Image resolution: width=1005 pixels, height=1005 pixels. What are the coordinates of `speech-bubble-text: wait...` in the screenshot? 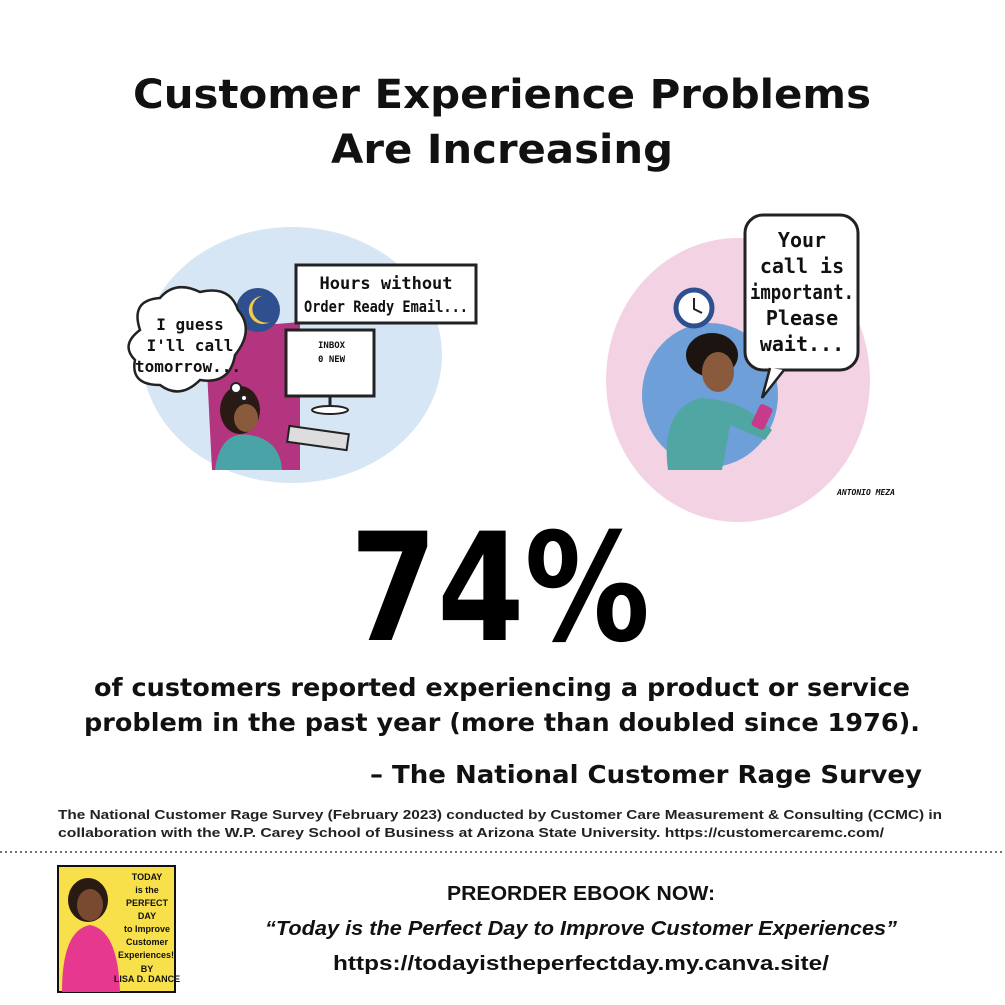 It's located at (802, 344).